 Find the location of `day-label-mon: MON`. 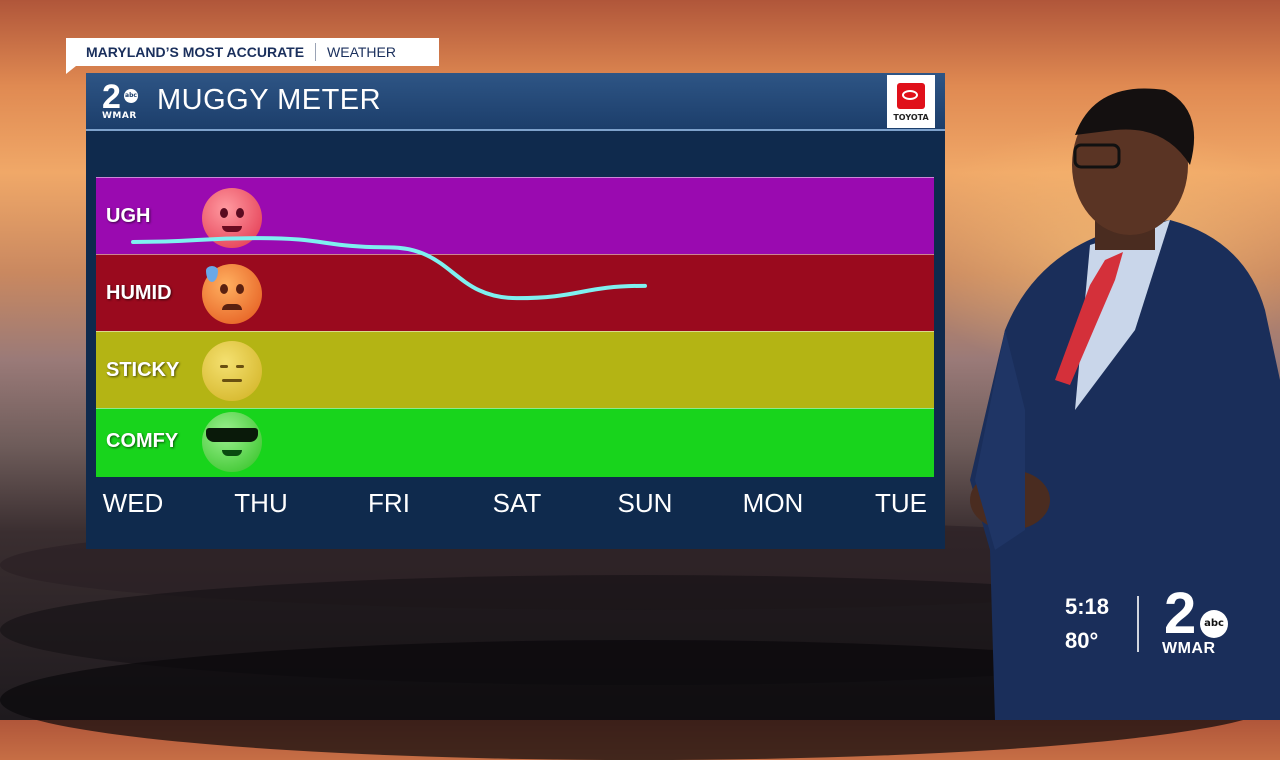

day-label-mon: MON is located at coordinates (773, 503).